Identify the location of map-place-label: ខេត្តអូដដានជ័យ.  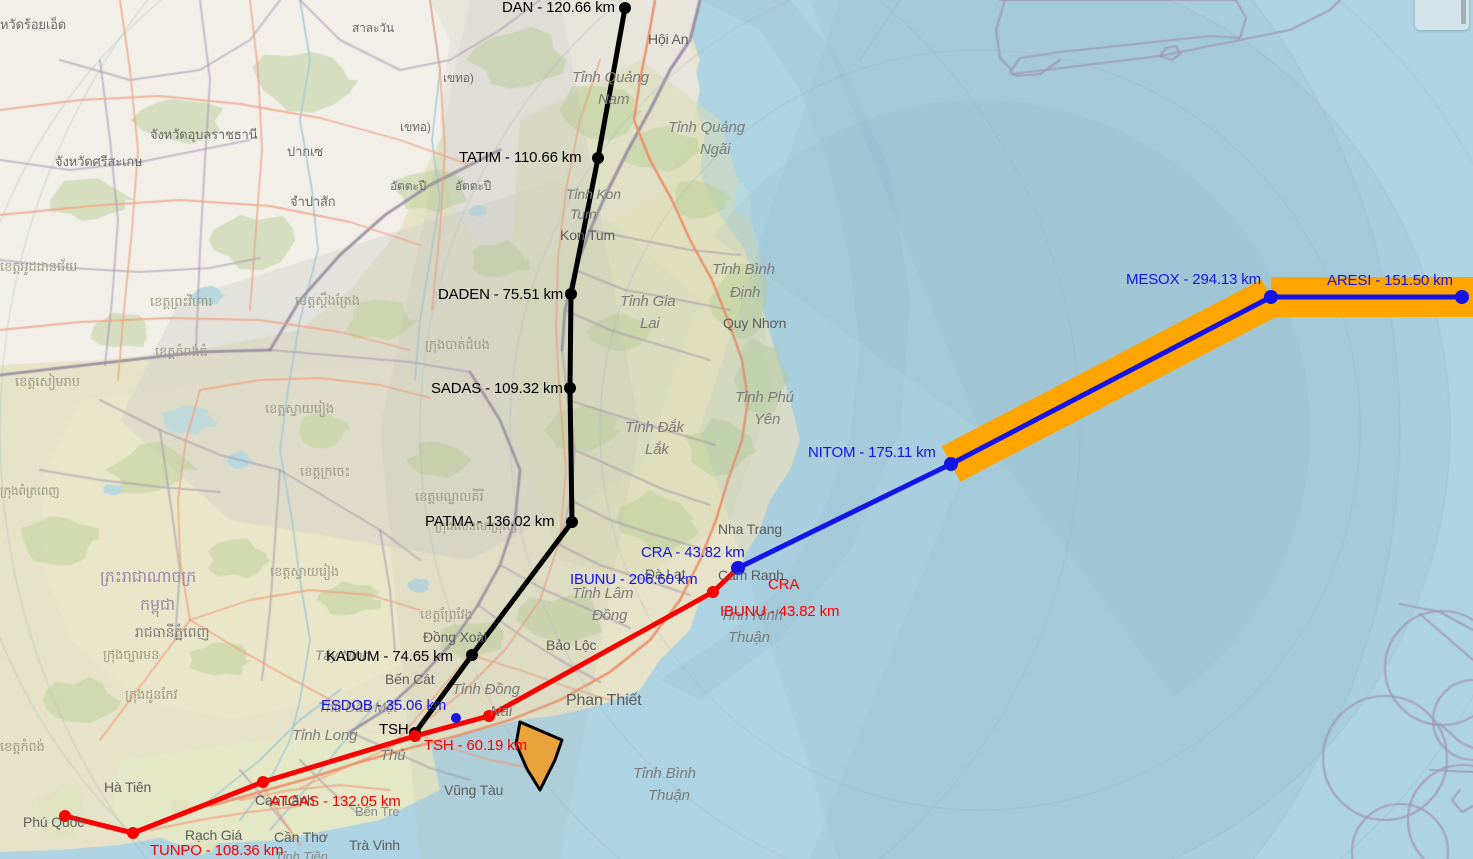
(39, 266).